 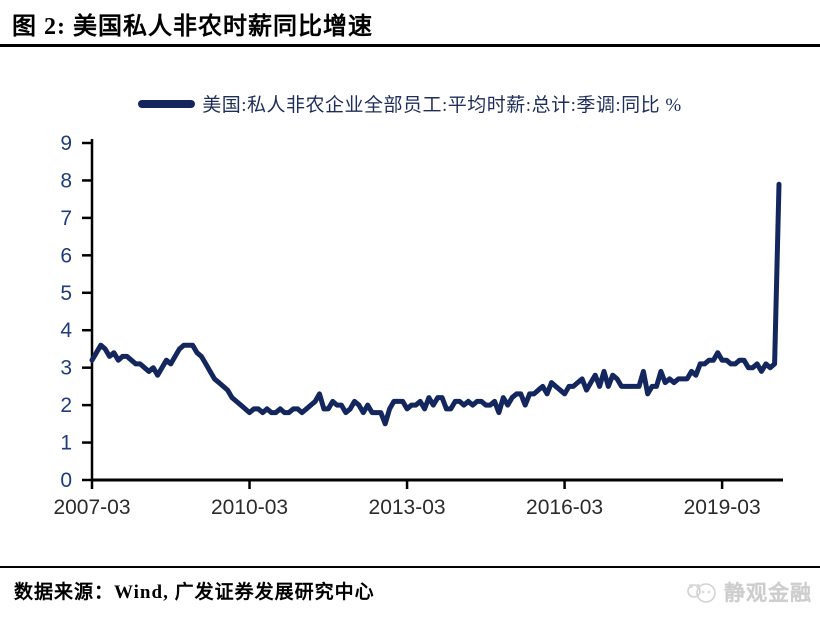 What do you see at coordinates (167, 103) in the screenshot?
I see `legend-line-swatch` at bounding box center [167, 103].